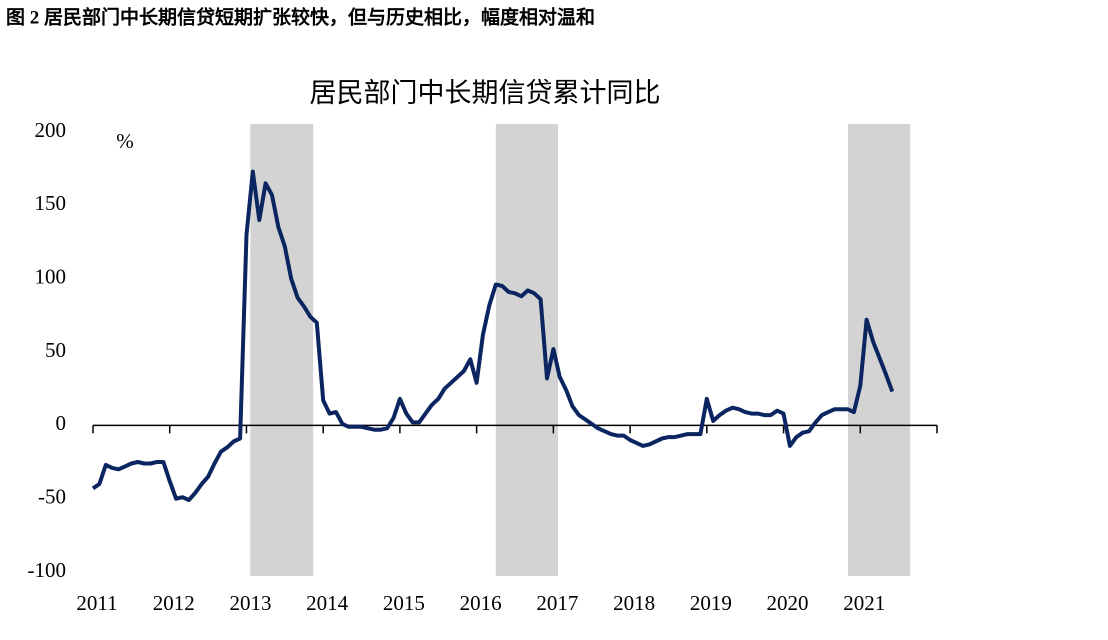 Image resolution: width=1108 pixels, height=640 pixels. Describe the element at coordinates (481, 603) in the screenshot. I see `x-tick-label: 2016` at that location.